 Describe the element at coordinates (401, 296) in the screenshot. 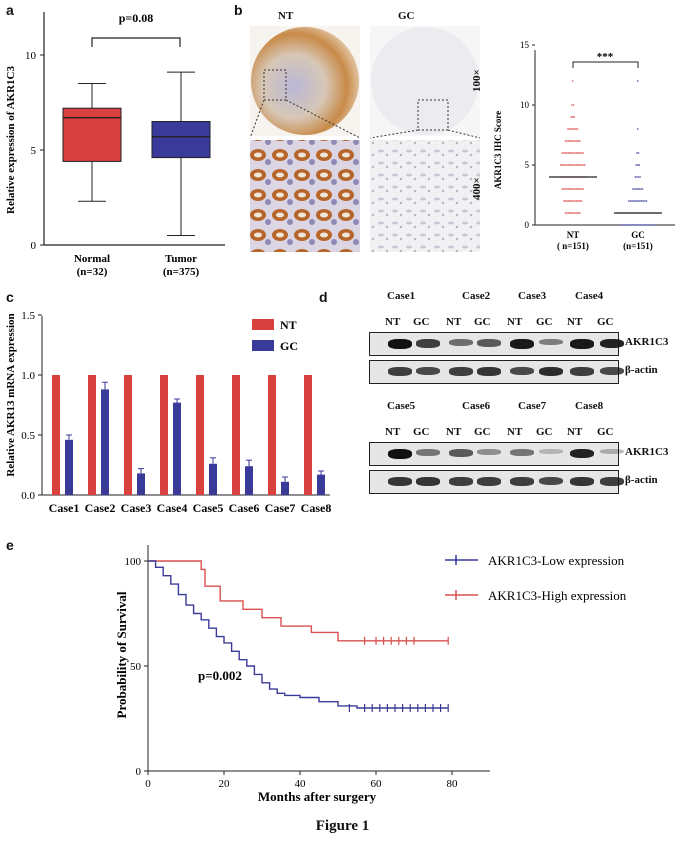

I see `blot-case-label: Case1` at that location.